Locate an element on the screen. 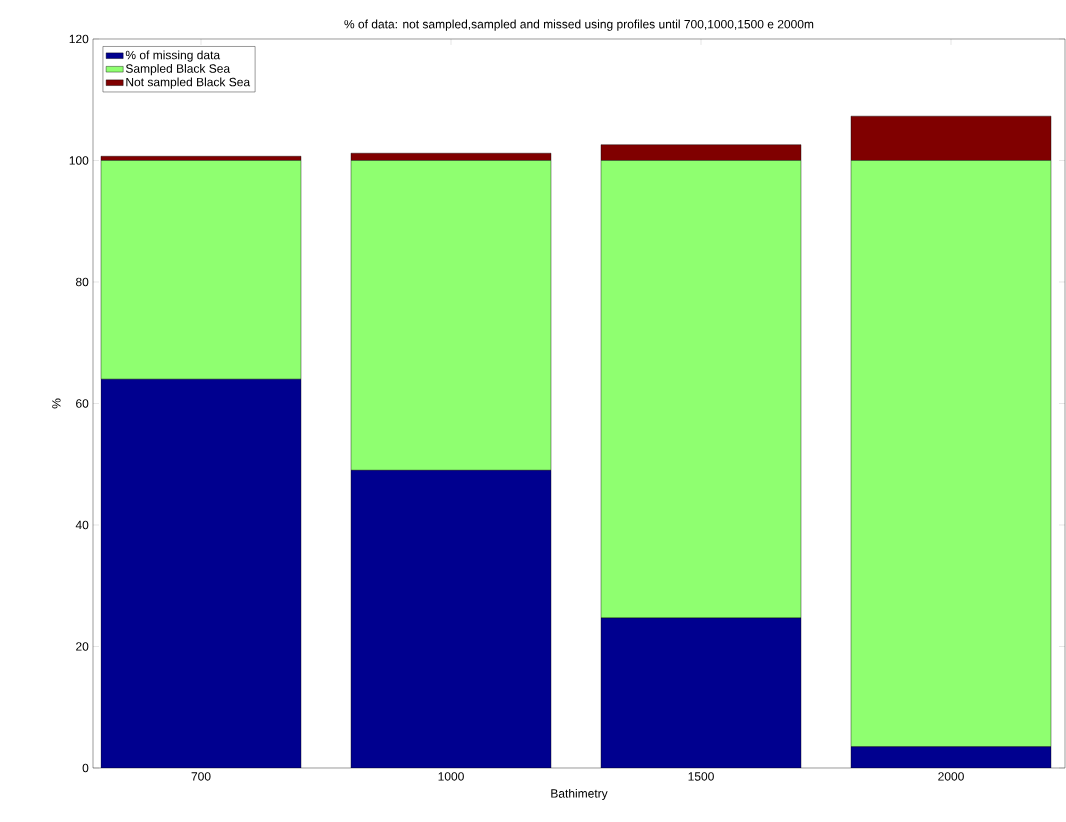  legend-label: % of missing data is located at coordinates (173, 56).